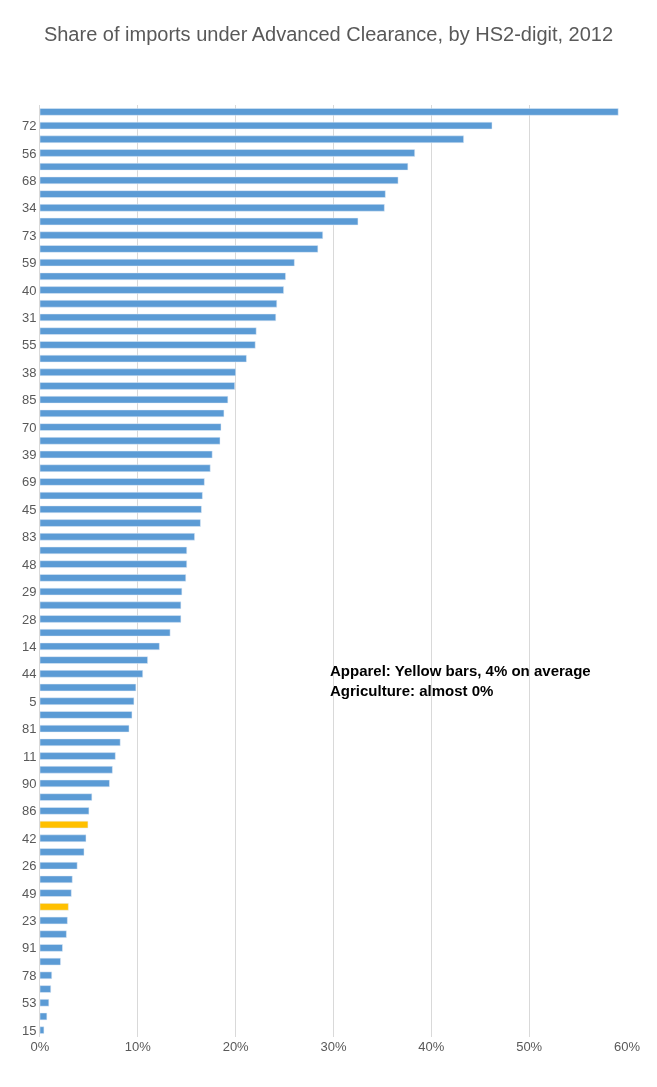 This screenshot has height=1087, width=657. Describe the element at coordinates (138, 1046) in the screenshot. I see `x-tick-label: 10%` at that location.